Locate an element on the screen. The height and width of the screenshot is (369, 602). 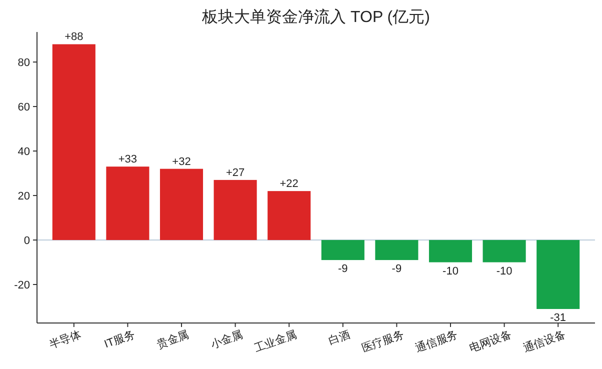
data-label: +27 is located at coordinates (235, 172).